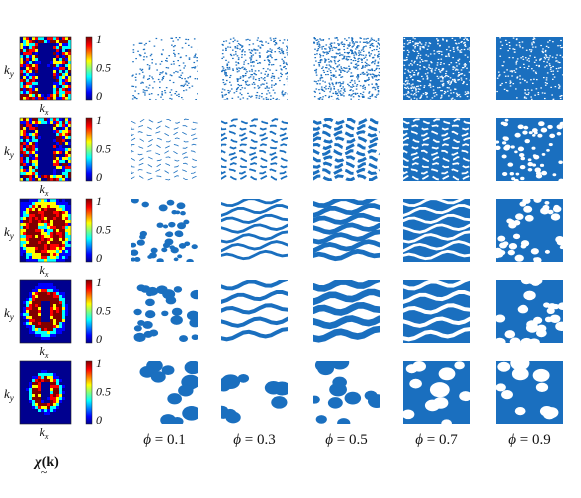 Image resolution: width=581 pixels, height=498 pixels. Describe the element at coordinates (436, 440) in the screenshot. I see `phi-label: ϕ = 0.7` at that location.